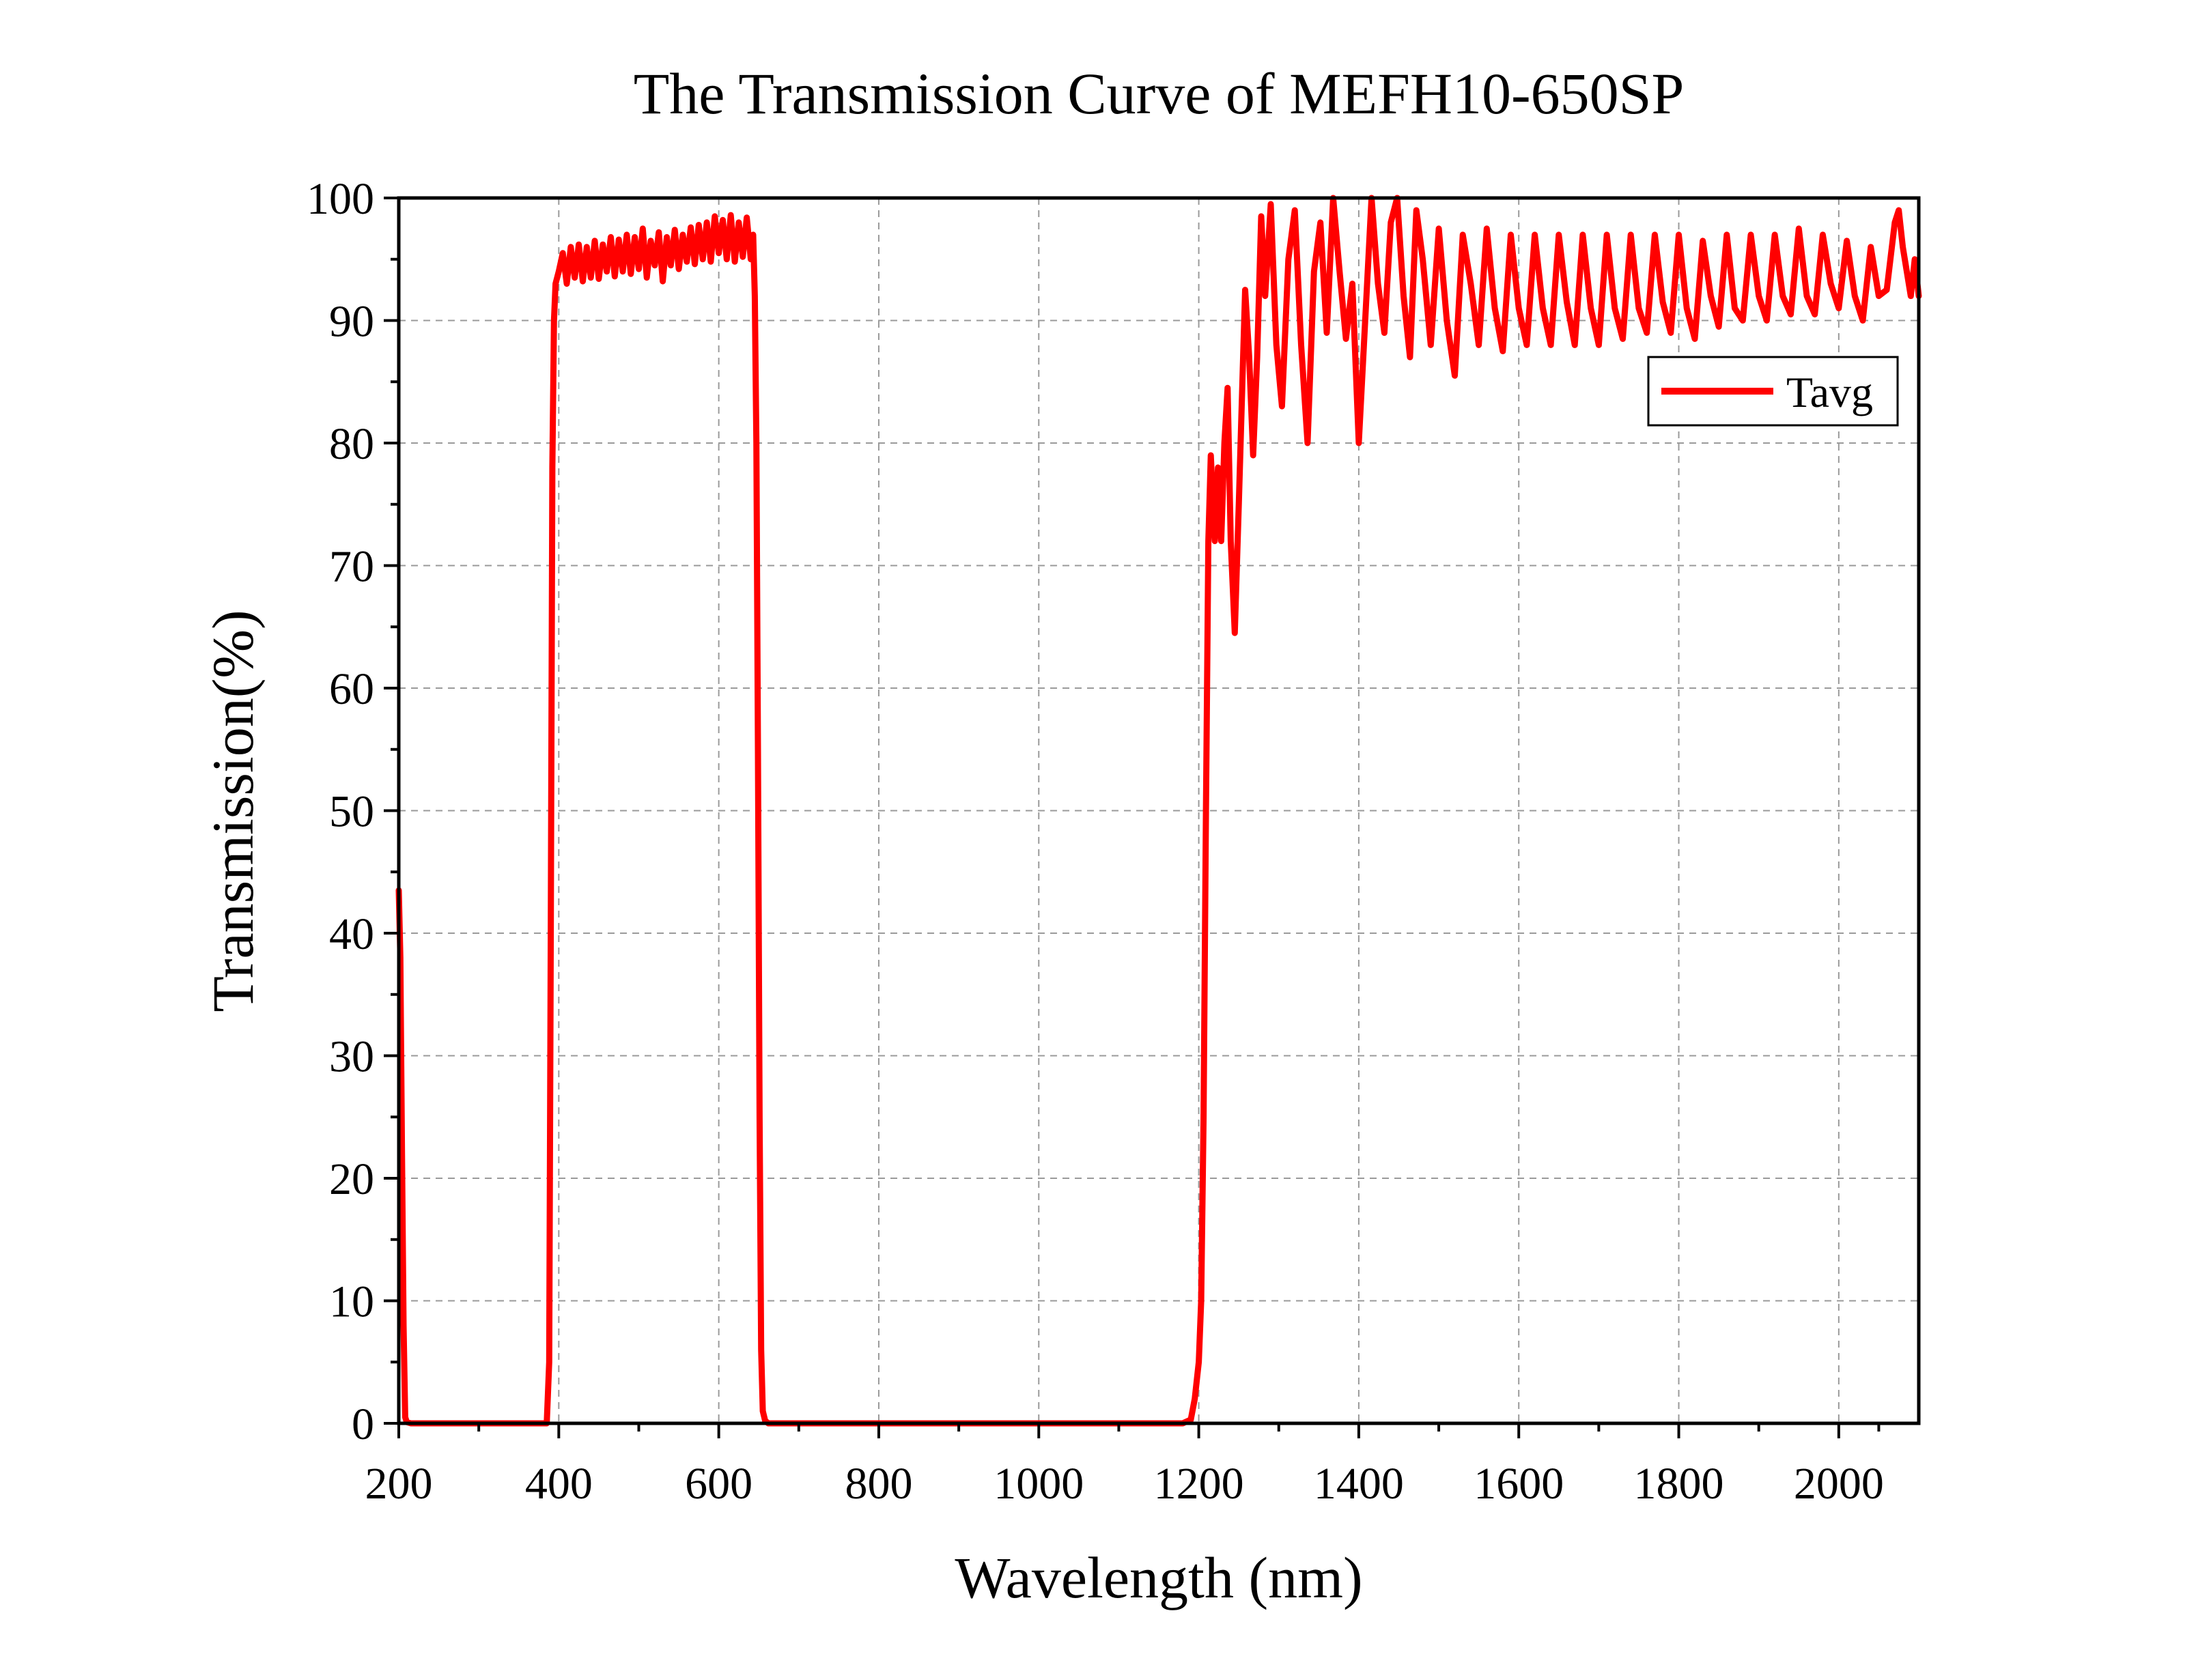 Image resolution: width=2196 pixels, height=1680 pixels. Describe the element at coordinates (341, 199) in the screenshot. I see `y-tick-label: 100` at that location.